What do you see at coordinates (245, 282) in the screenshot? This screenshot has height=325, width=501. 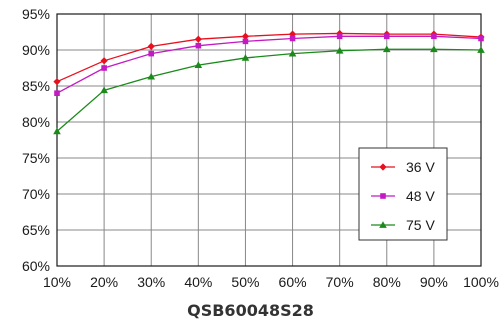 I see `x-tick-label: 50%` at bounding box center [245, 282].